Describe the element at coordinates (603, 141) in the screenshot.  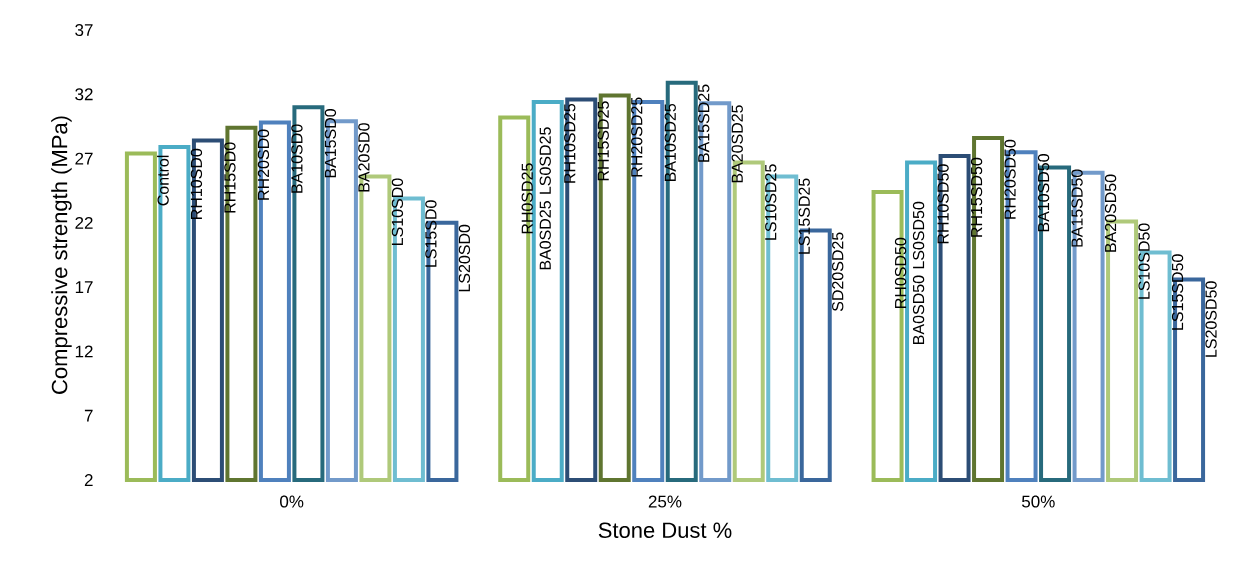
I see `data-label: RH15SD25` at that location.